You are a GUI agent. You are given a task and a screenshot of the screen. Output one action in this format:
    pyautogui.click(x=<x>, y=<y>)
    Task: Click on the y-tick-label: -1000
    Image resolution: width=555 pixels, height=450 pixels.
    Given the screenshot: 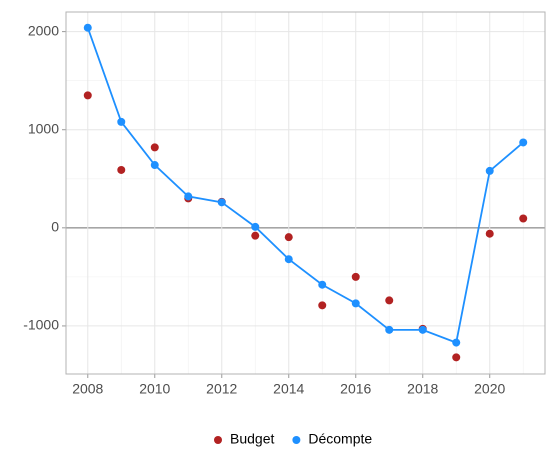 What is the action you would take?
    pyautogui.click(x=41, y=325)
    